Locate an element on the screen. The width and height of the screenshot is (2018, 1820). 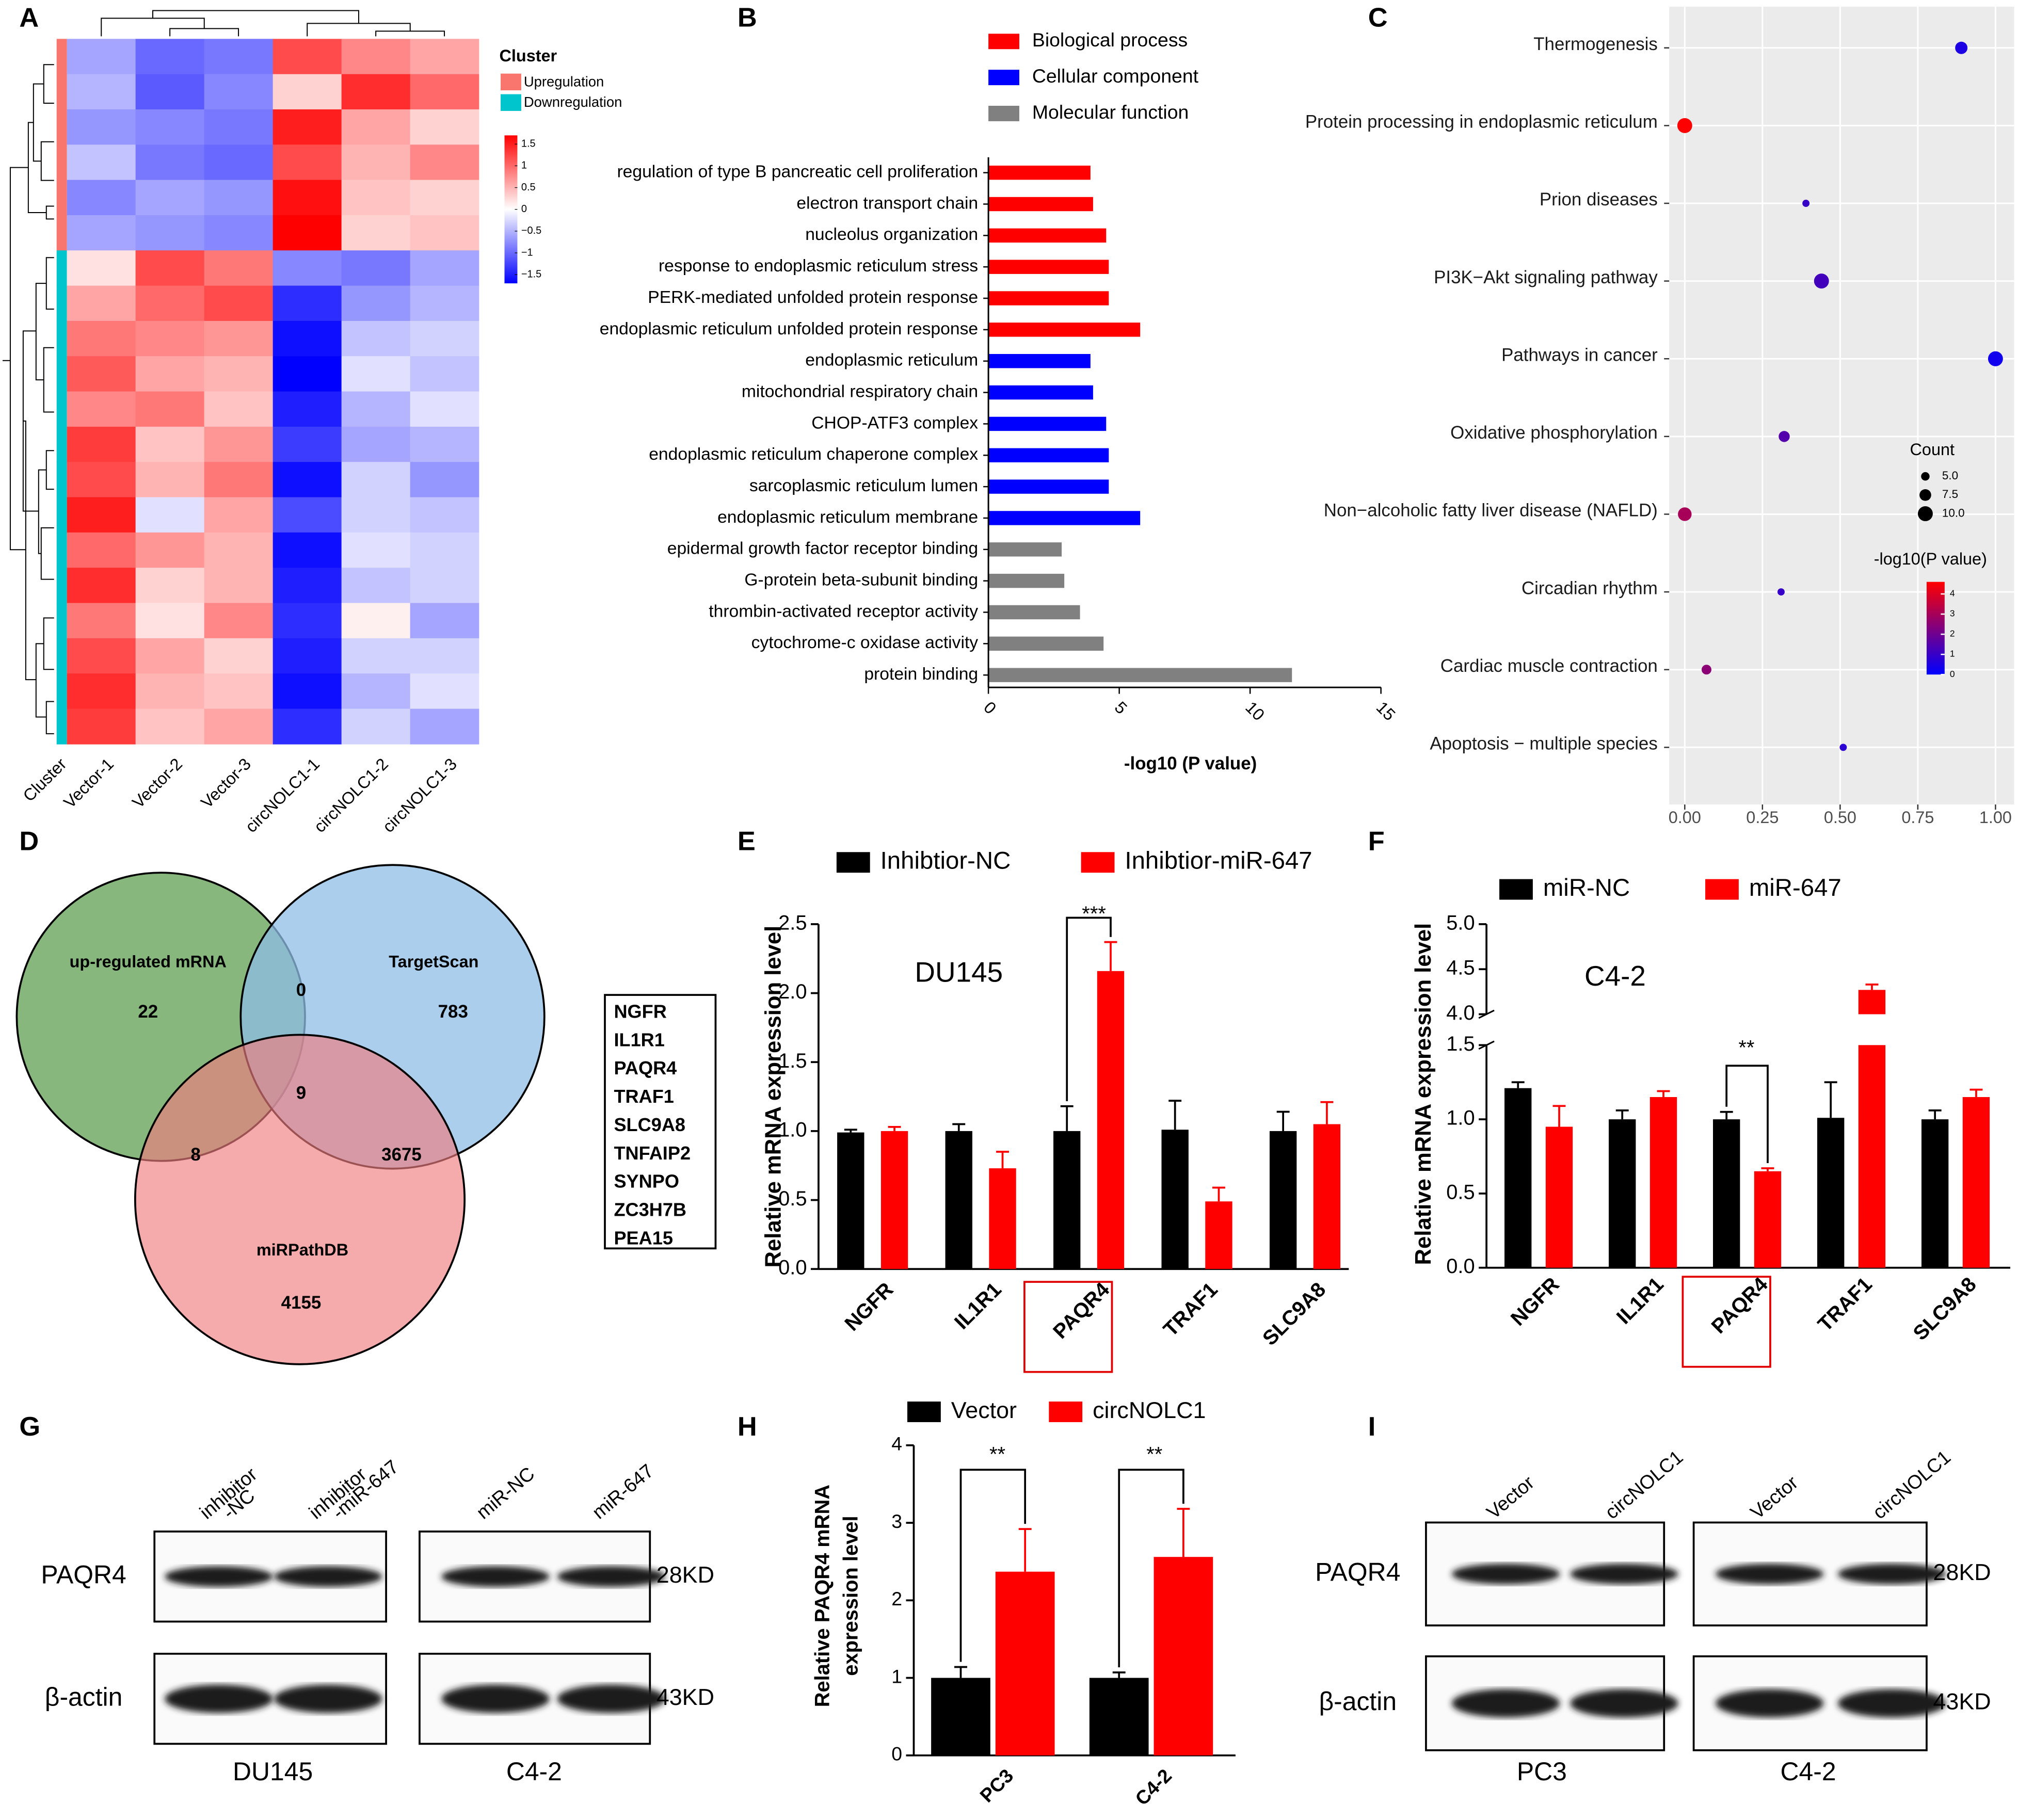
colorbar-tick-label: −1 is located at coordinates (527, 253).